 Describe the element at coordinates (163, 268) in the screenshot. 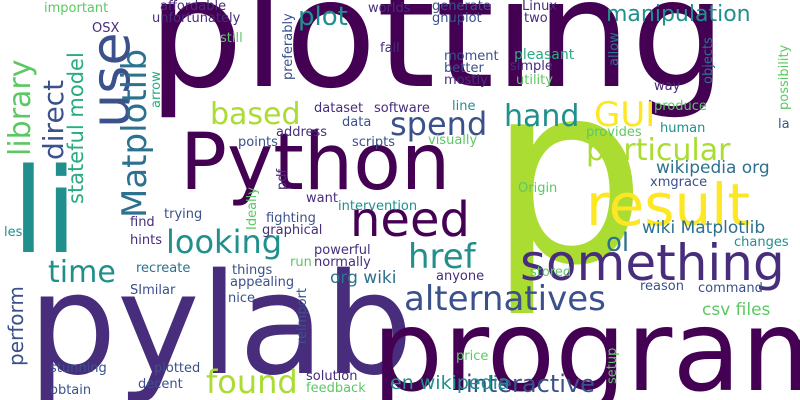

I see `word-recreate: recreate` at that location.